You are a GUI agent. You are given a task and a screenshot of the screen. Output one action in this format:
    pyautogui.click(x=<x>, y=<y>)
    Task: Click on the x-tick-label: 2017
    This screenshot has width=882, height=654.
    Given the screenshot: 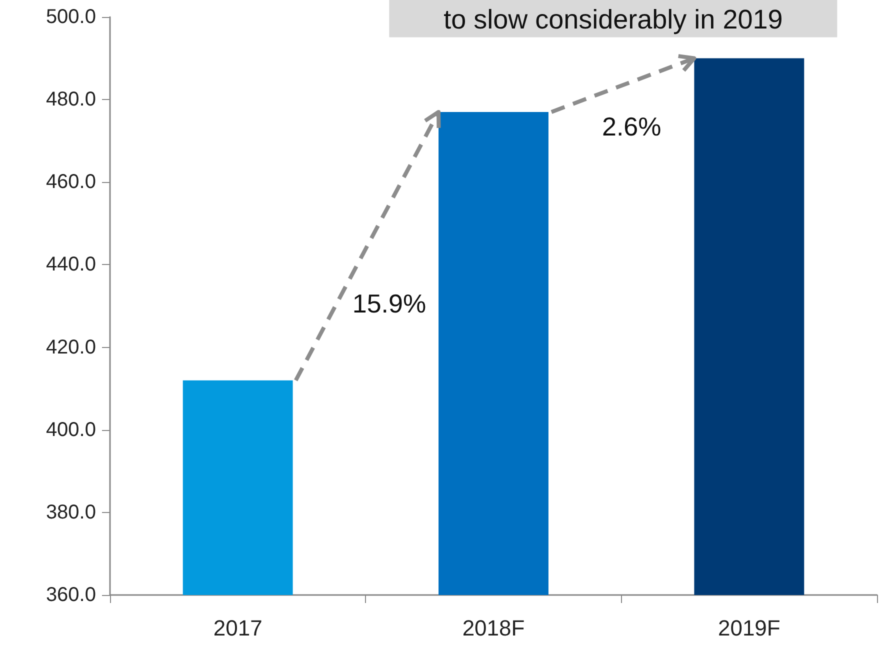 What is the action you would take?
    pyautogui.click(x=237, y=628)
    